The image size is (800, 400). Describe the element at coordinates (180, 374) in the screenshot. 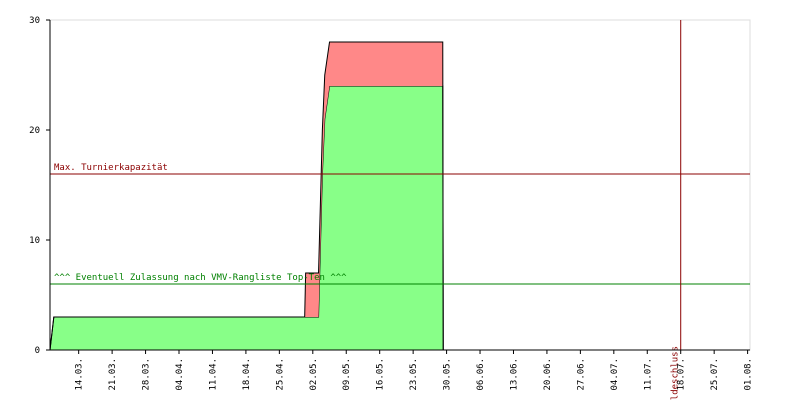

I see `x-tick-label: 04.04.` at that location.